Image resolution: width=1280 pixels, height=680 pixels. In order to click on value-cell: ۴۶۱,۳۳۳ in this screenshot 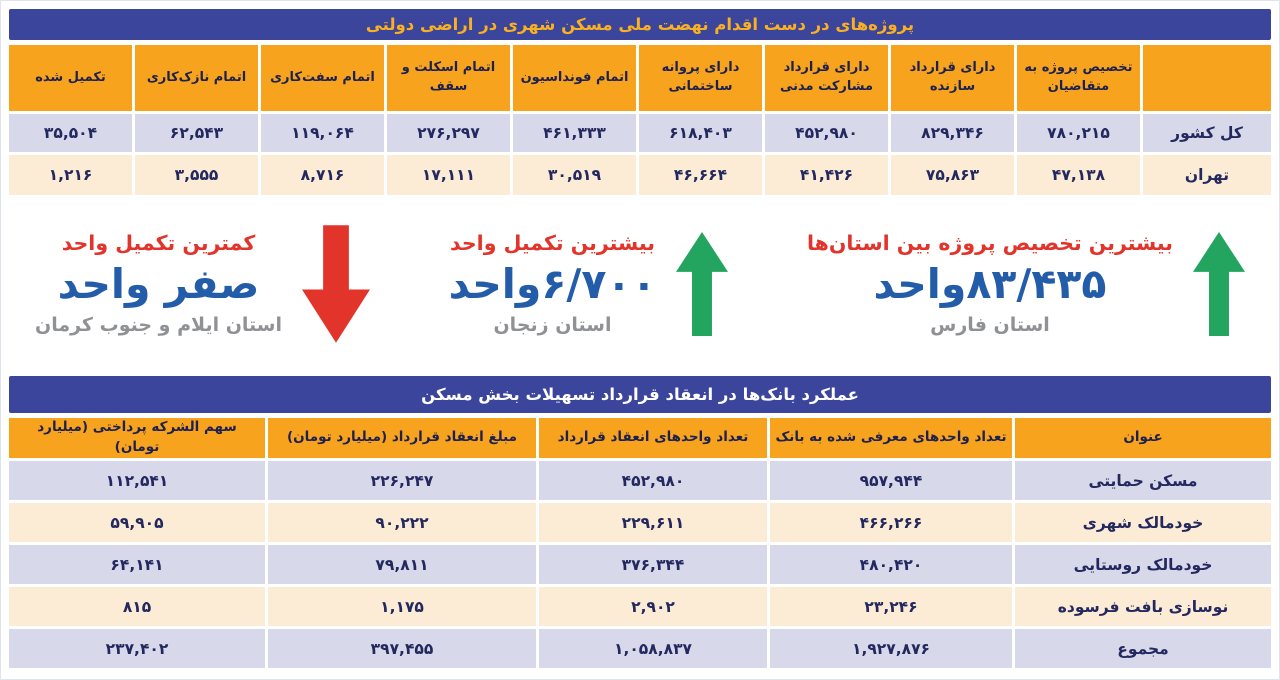, I will do `click(574, 133)`.